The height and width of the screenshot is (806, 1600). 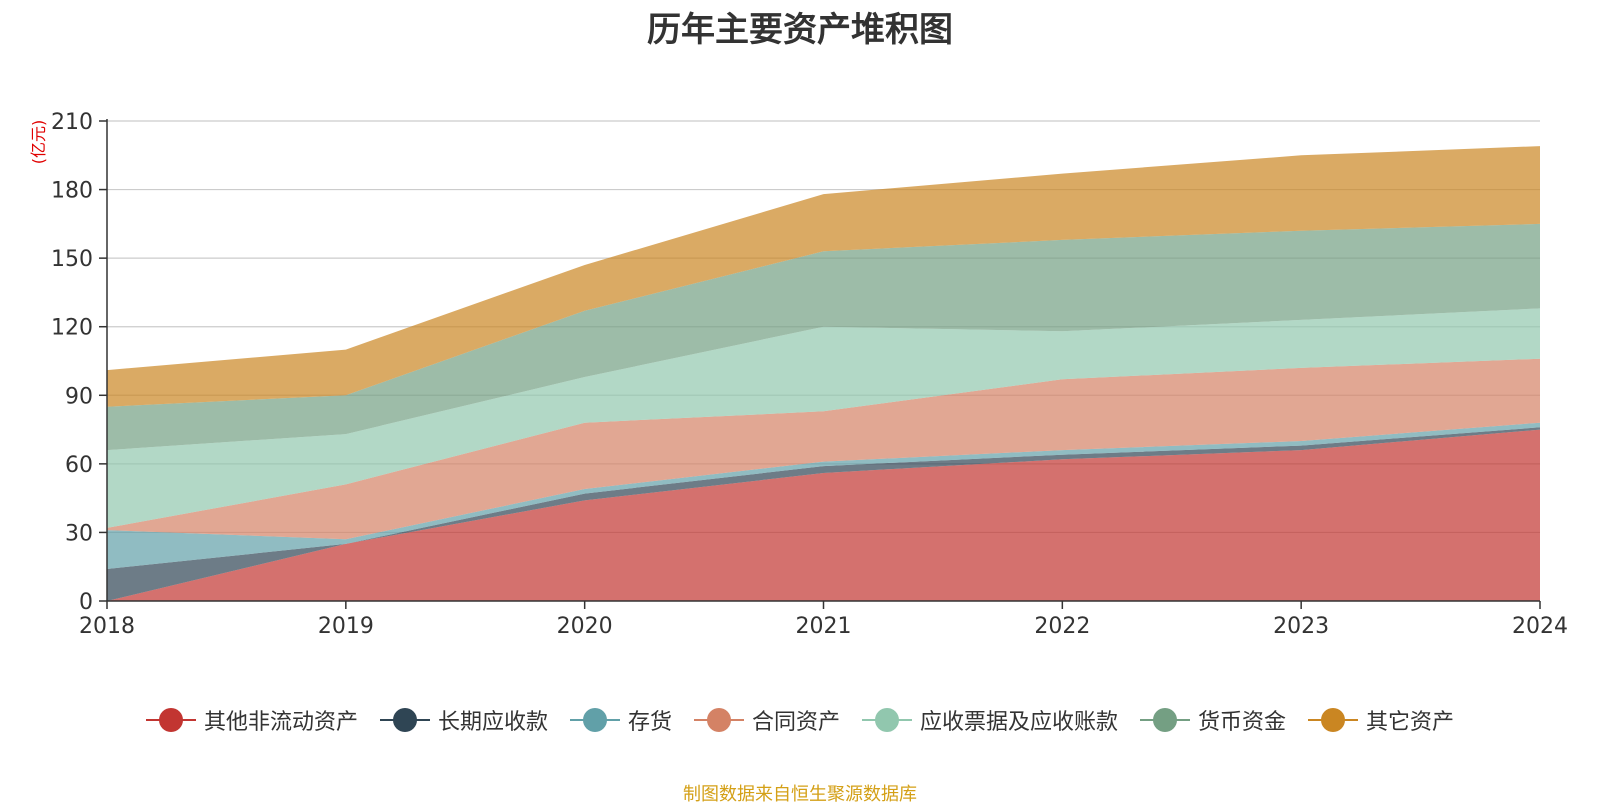 I want to click on x-tick-label: 2021, so click(x=824, y=626).